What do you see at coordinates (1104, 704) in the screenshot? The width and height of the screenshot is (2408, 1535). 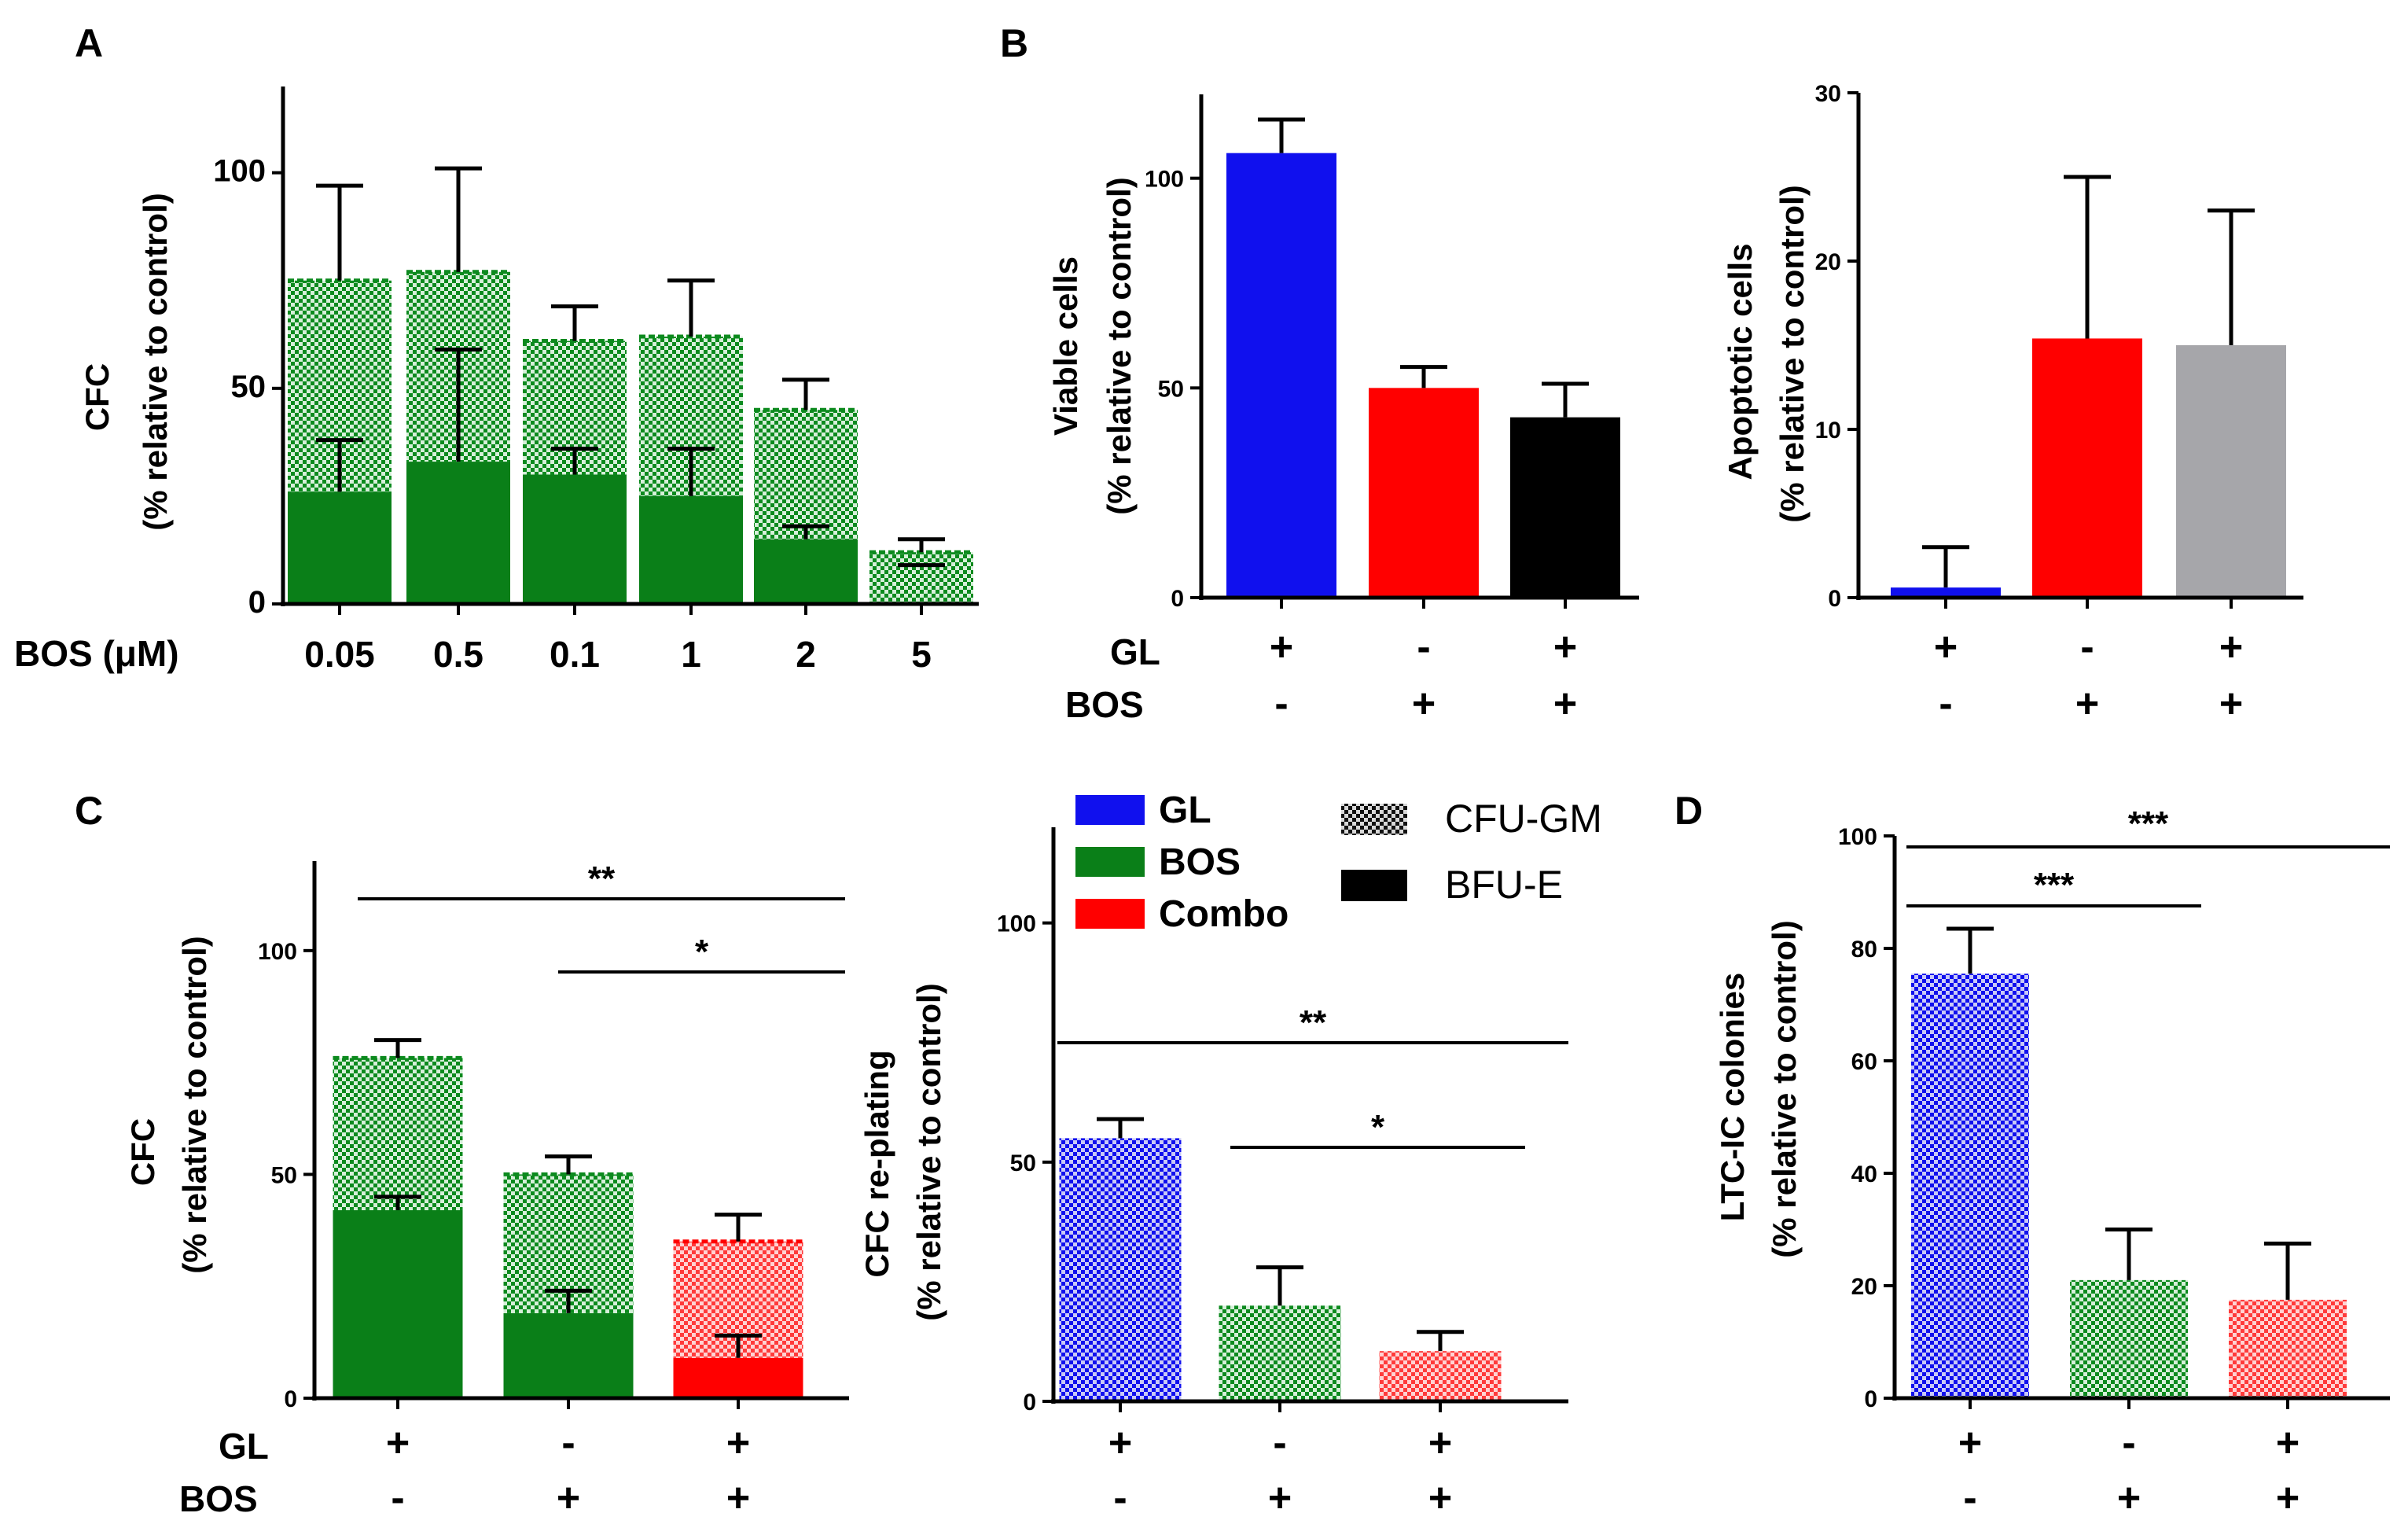 I see `panel-b1-row-label-bos: BOS` at bounding box center [1104, 704].